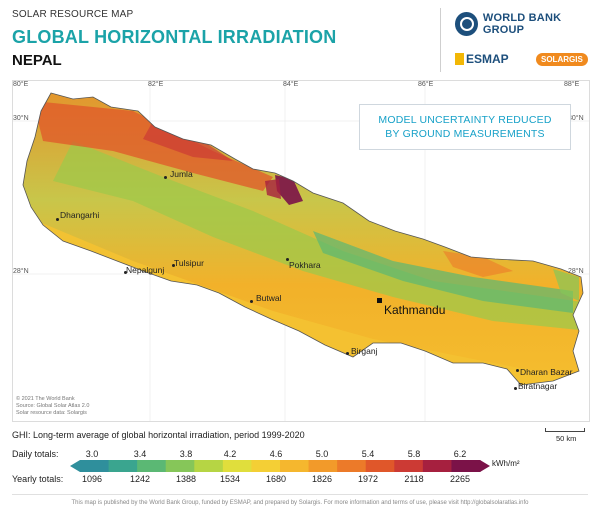 The image size is (600, 519). I want to click on city-label-biratnagar: Biratnagar, so click(538, 386).